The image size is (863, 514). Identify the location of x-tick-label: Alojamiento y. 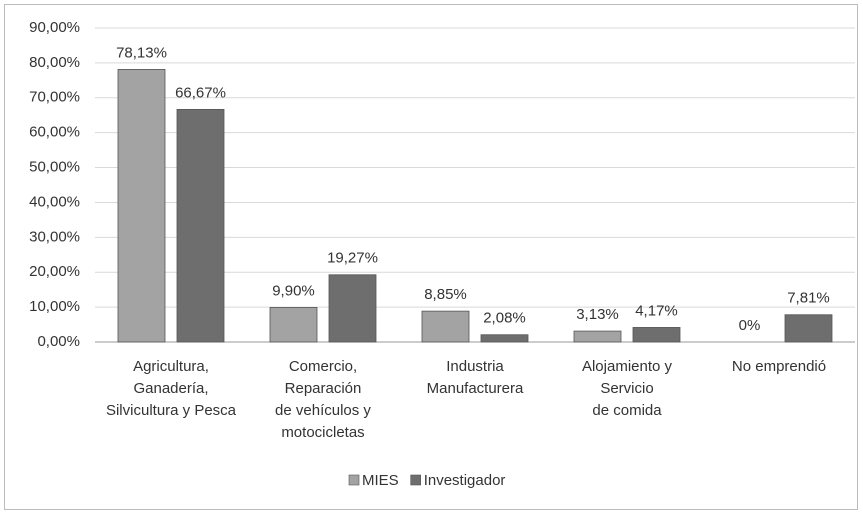
(627, 366).